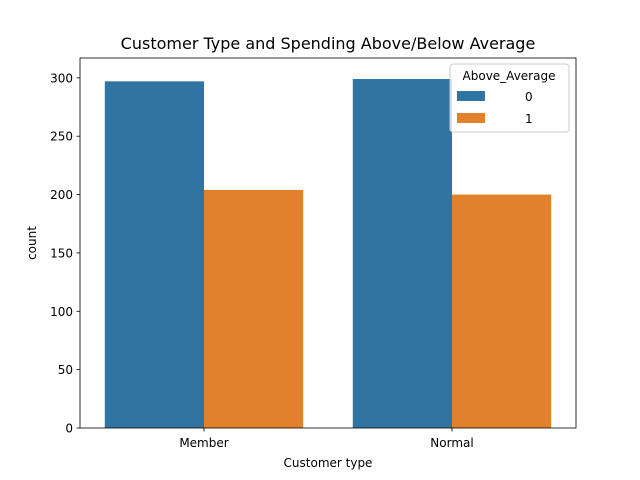 The height and width of the screenshot is (480, 640). Describe the element at coordinates (65, 370) in the screenshot. I see `y-tick-label: 50` at that location.